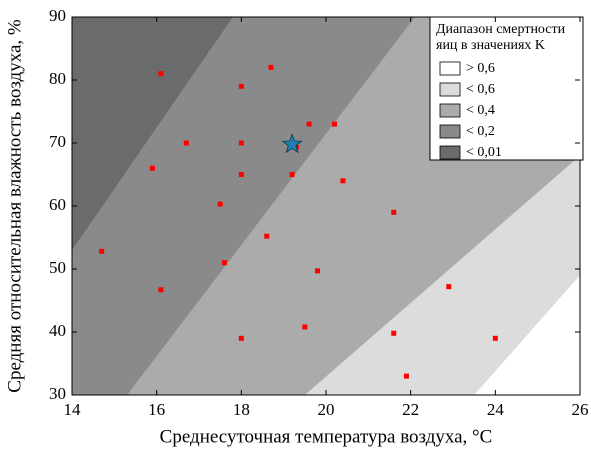 The image size is (591, 449). I want to click on y-tick-label: 70, so click(57, 141).